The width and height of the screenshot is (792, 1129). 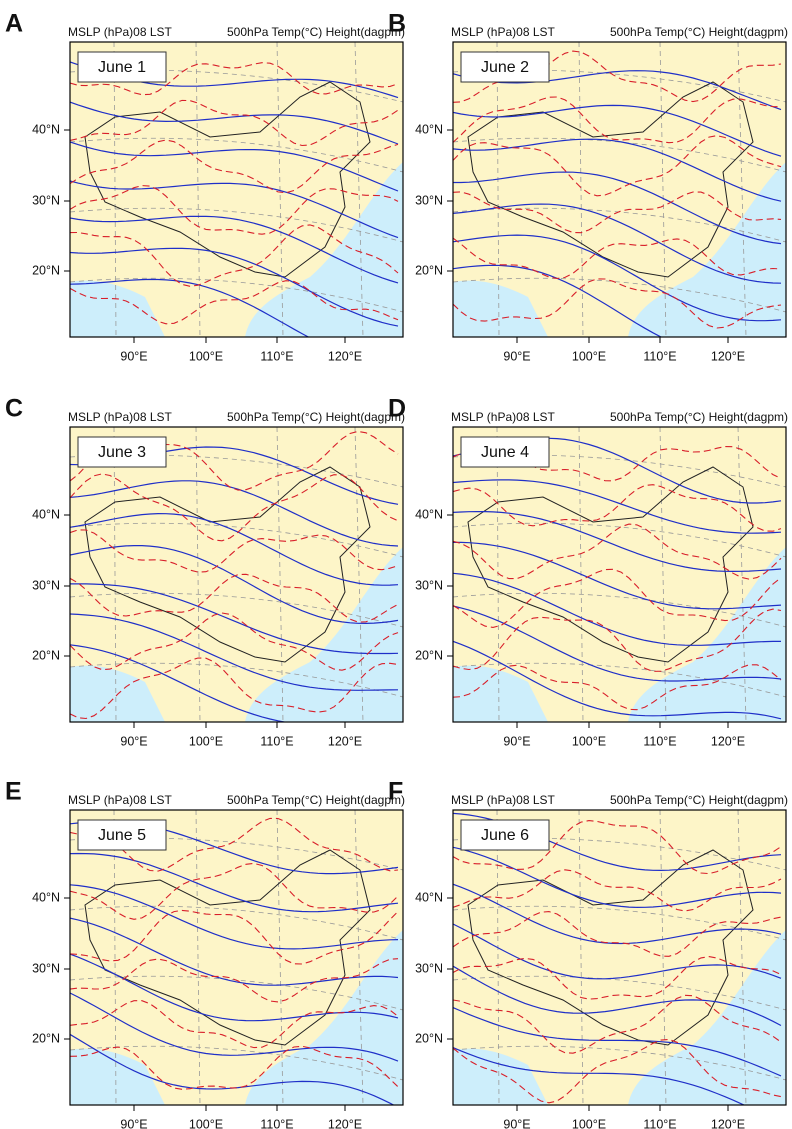 What do you see at coordinates (316, 417) in the screenshot?
I see `header-right: 500hPa Temp(°C) Height(dagpm)` at bounding box center [316, 417].